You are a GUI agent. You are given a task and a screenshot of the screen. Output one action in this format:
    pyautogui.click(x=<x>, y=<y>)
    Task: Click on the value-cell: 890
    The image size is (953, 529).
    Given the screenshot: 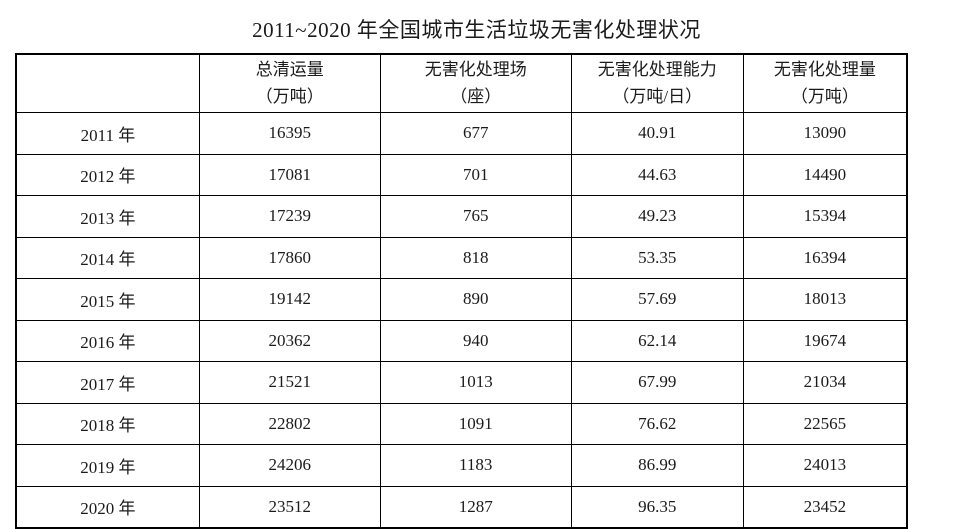 What is the action you would take?
    pyautogui.click(x=475, y=299)
    